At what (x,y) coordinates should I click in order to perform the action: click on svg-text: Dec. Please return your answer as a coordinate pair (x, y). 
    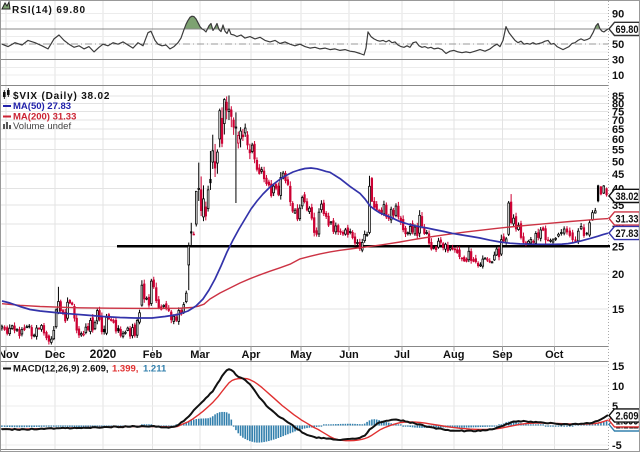
    Looking at the image, I should click on (55, 355).